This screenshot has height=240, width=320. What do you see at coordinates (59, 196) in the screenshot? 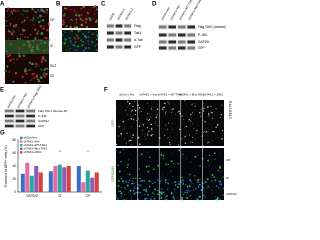
I see `x-tick-label: IZ` at bounding box center [59, 196].